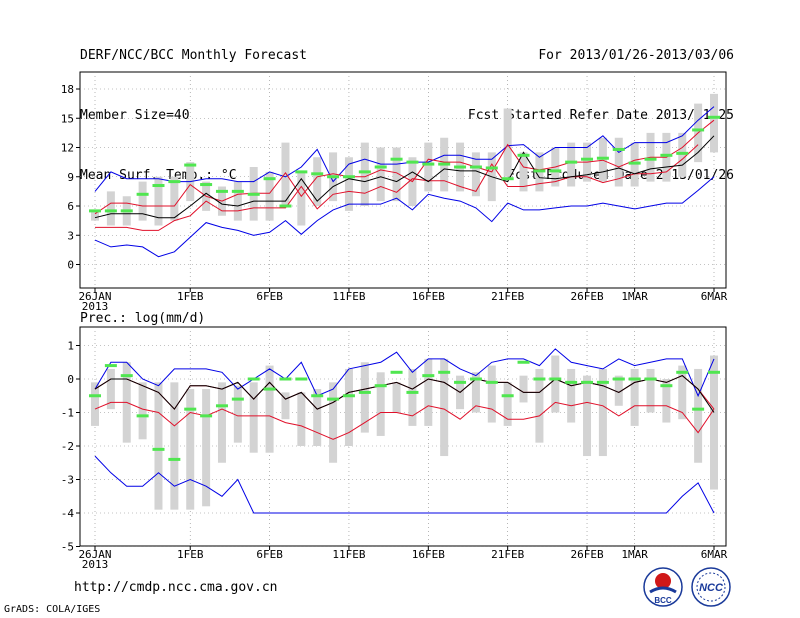 The image size is (800, 618). I want to click on prec-panel-title: Prec.: log(mm/d), so click(142, 318).